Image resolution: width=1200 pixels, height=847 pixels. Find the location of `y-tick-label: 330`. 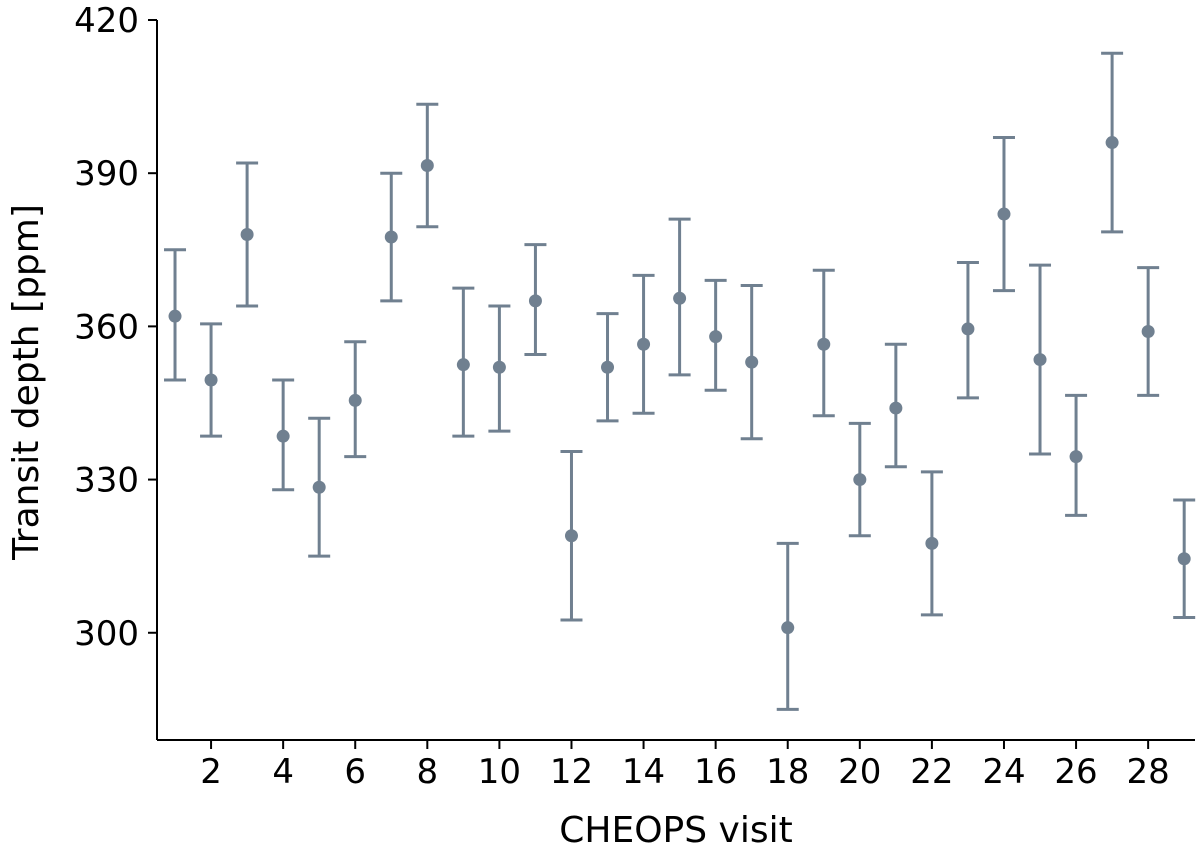

y-tick-label: 330 is located at coordinates (106, 481).